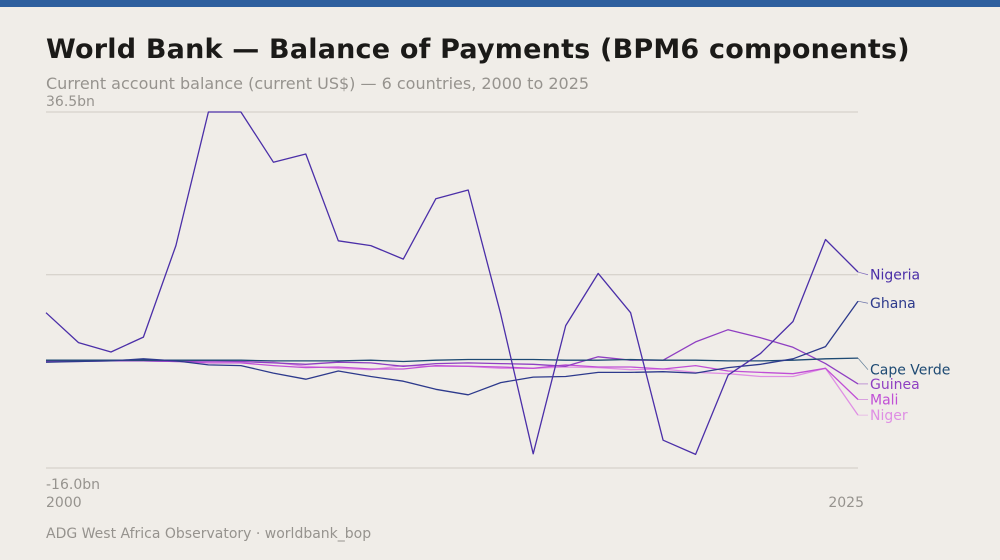  Describe the element at coordinates (500, 3) in the screenshot. I see `top-accent-bar` at that location.